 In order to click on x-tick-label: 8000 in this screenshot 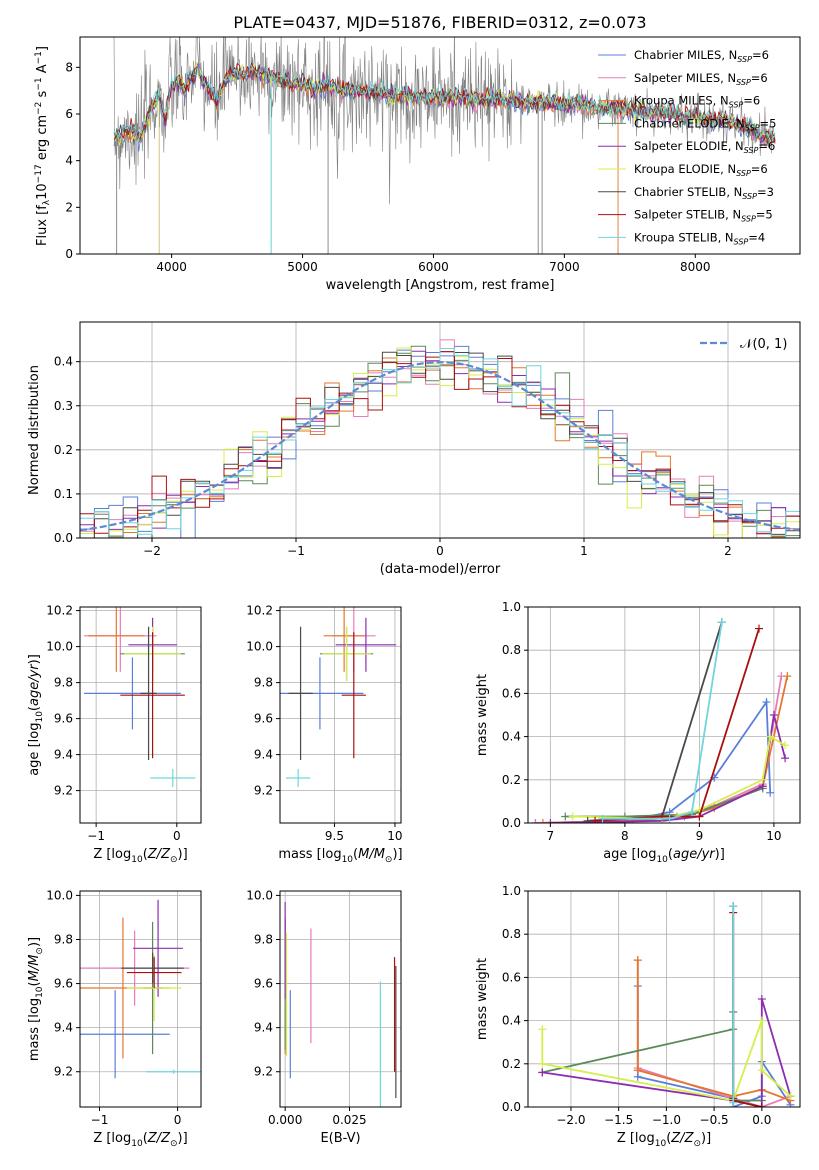, I will do `click(695, 267)`.